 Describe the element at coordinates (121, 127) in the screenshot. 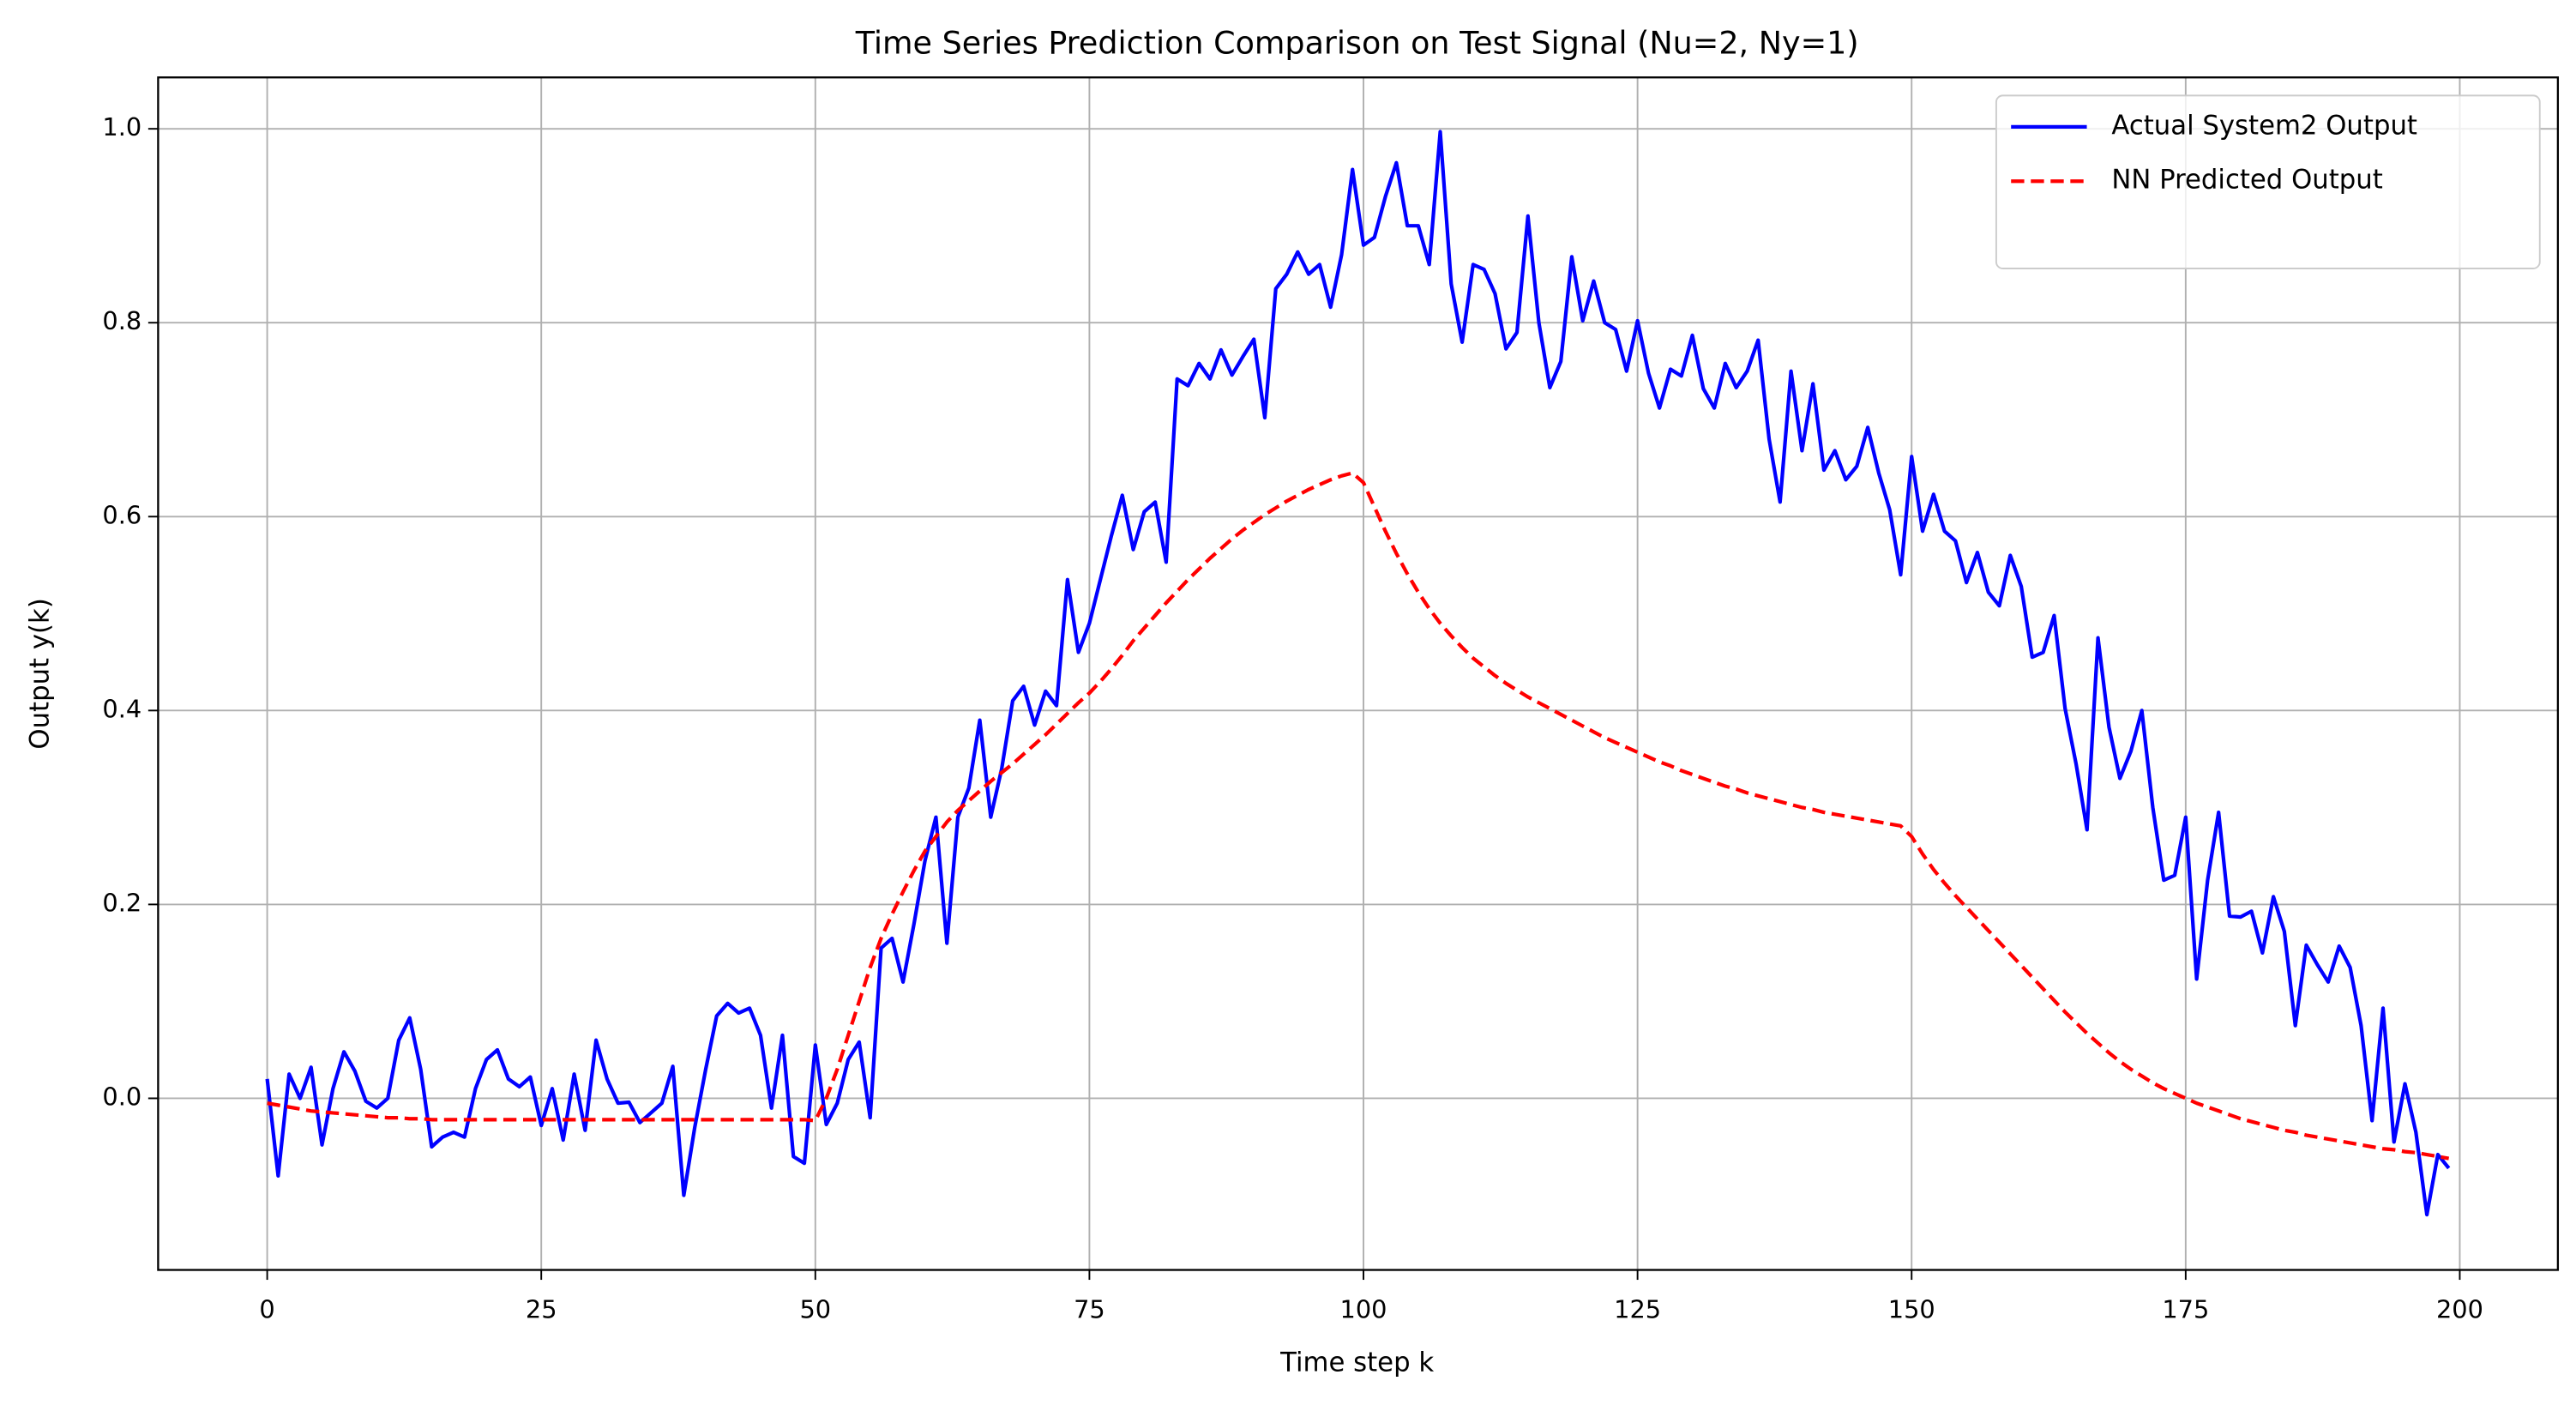

I see `y-tick-label: 1.0` at that location.